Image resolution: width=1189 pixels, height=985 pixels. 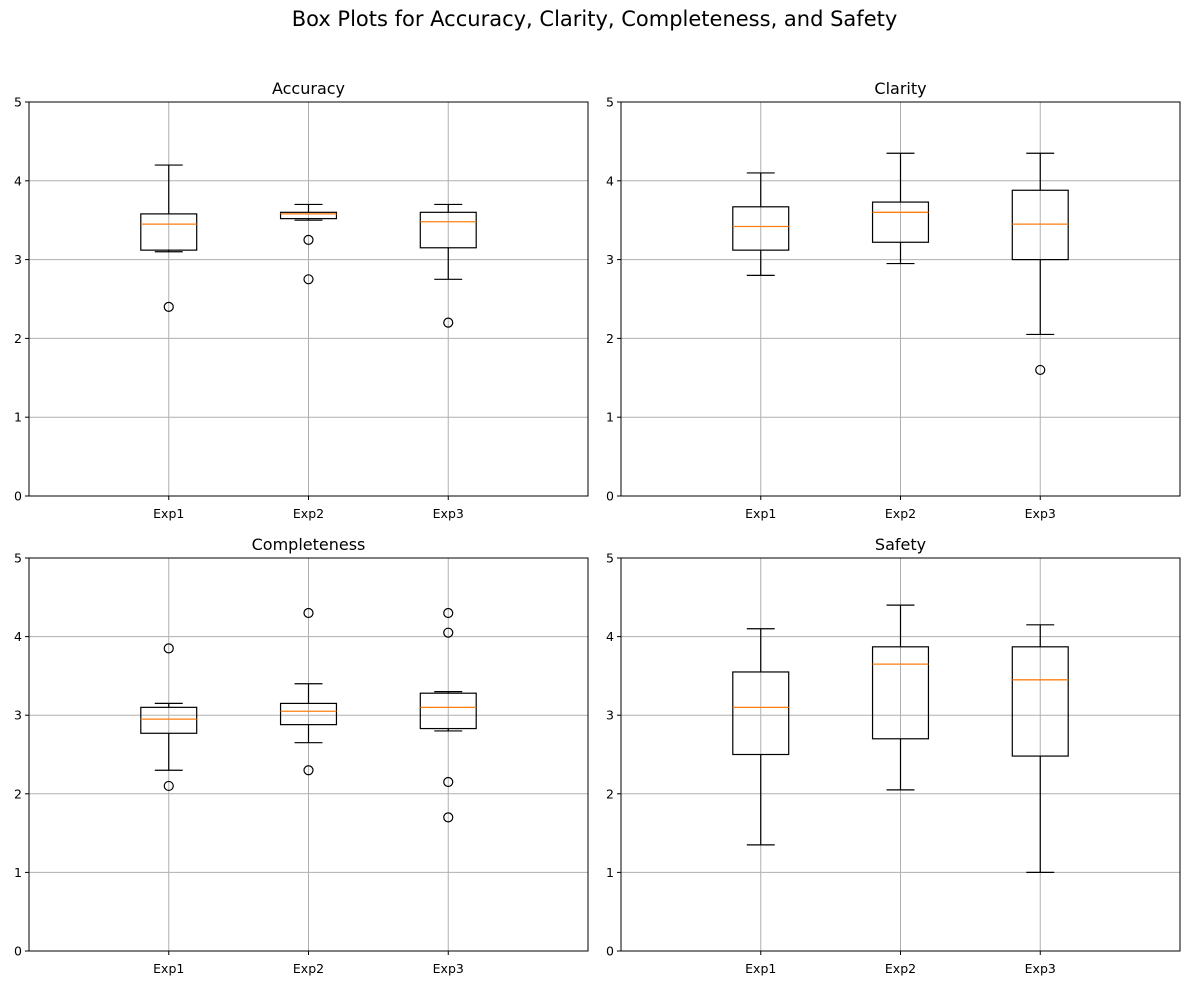 What do you see at coordinates (308, 88) in the screenshot?
I see `subplot-title: Accuracy` at bounding box center [308, 88].